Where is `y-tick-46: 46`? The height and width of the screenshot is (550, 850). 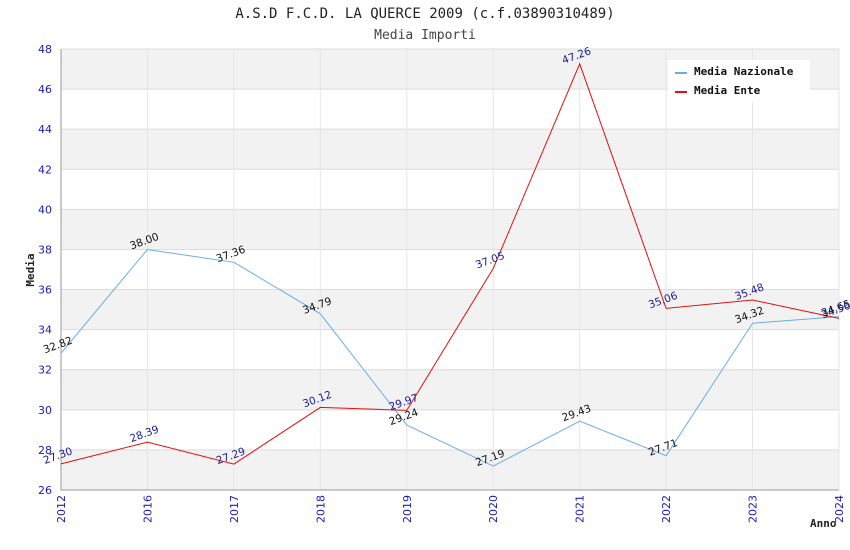 y-tick-46: 46 is located at coordinates (45, 89).